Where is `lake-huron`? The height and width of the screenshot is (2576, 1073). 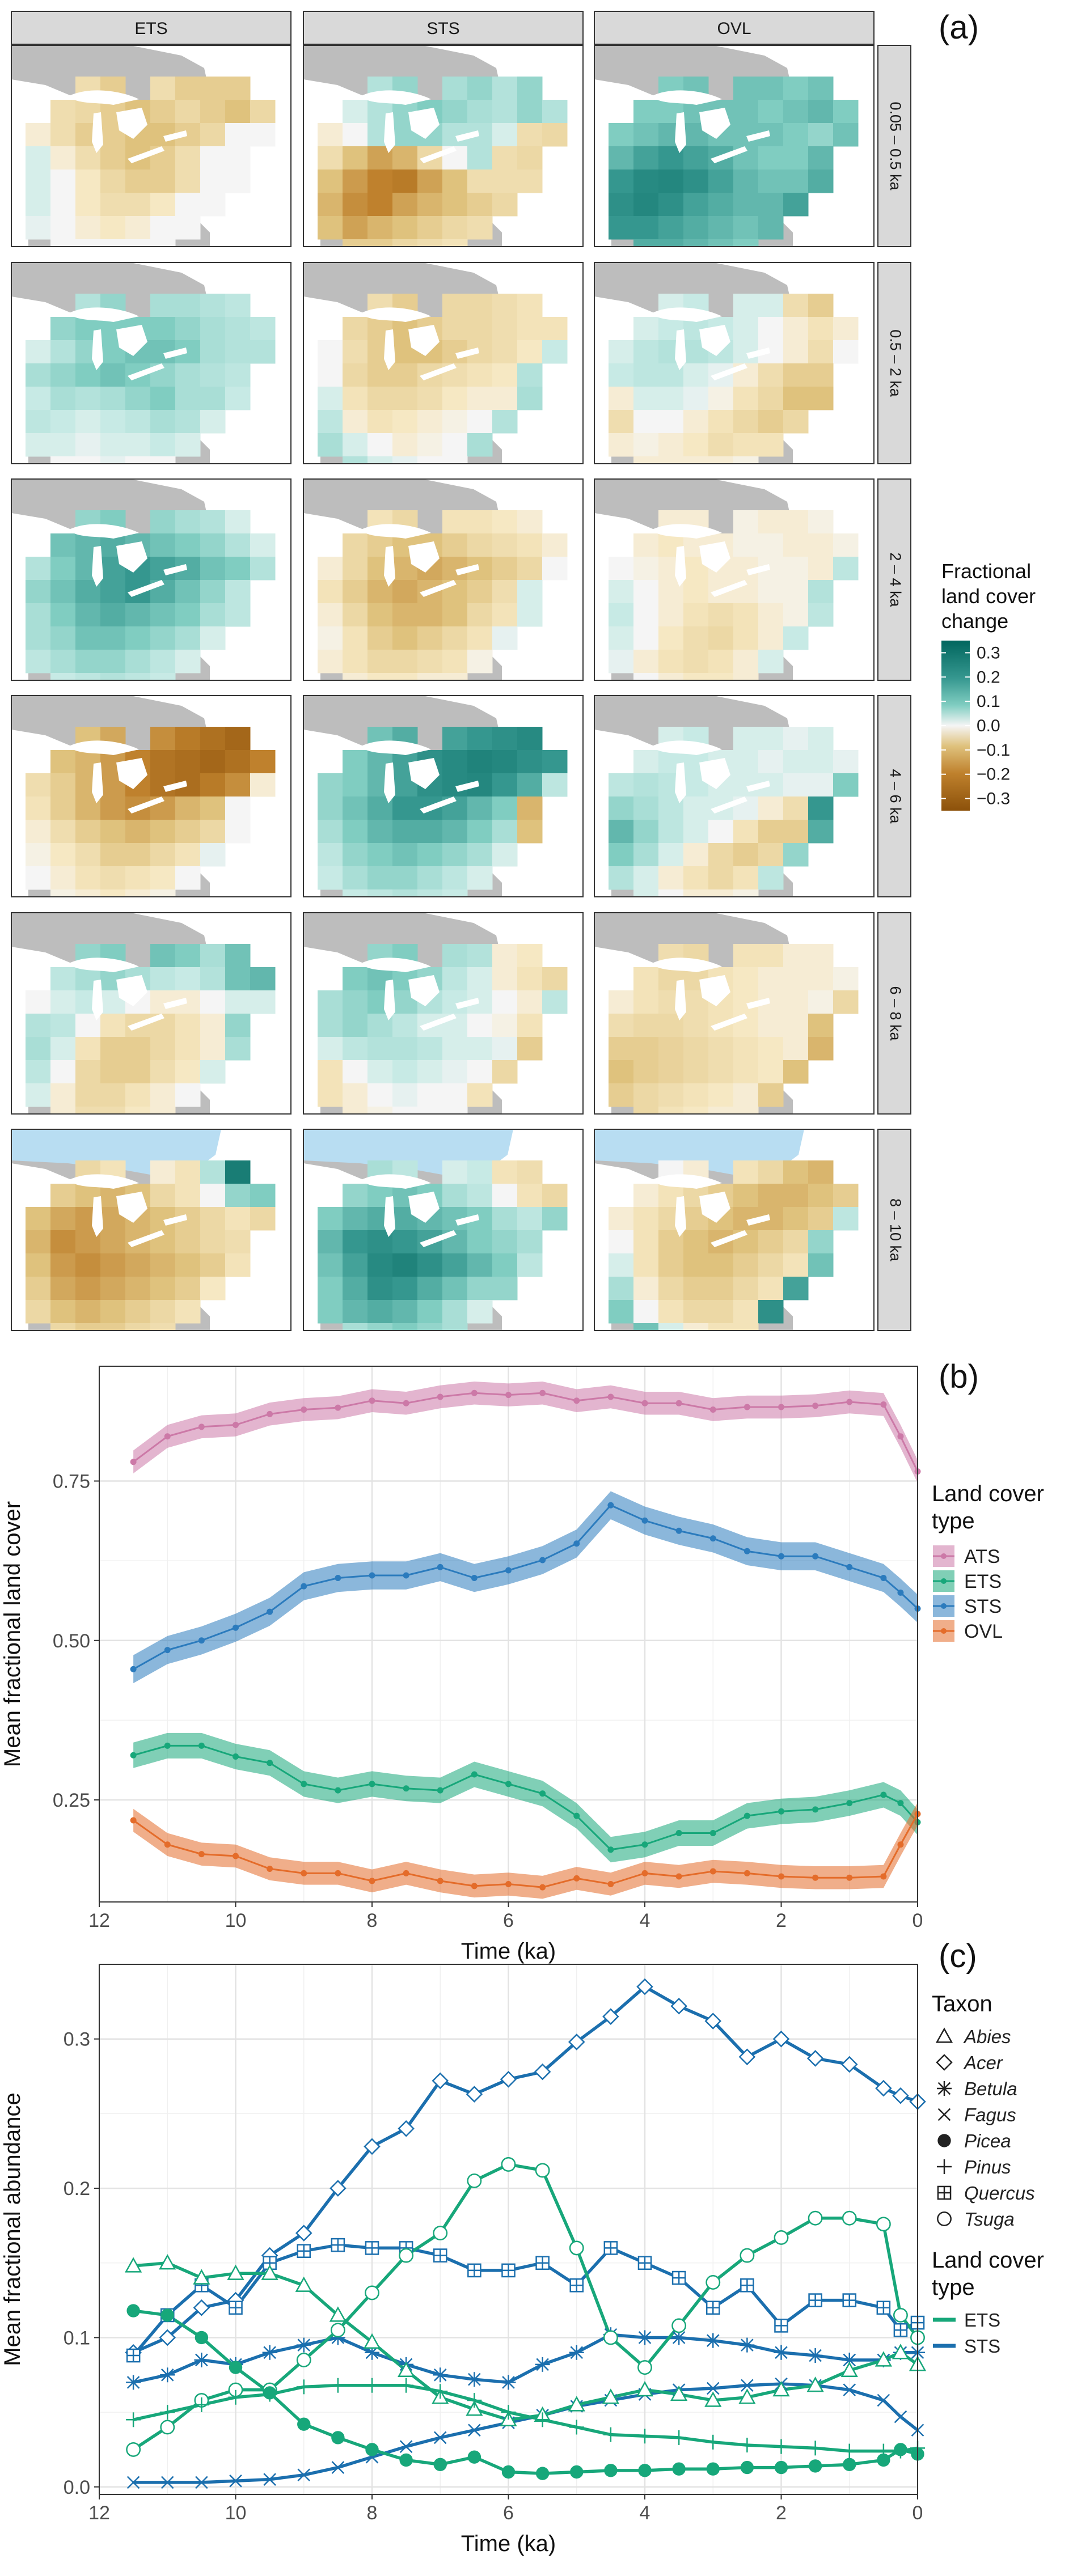 lake-huron is located at coordinates (131, 123).